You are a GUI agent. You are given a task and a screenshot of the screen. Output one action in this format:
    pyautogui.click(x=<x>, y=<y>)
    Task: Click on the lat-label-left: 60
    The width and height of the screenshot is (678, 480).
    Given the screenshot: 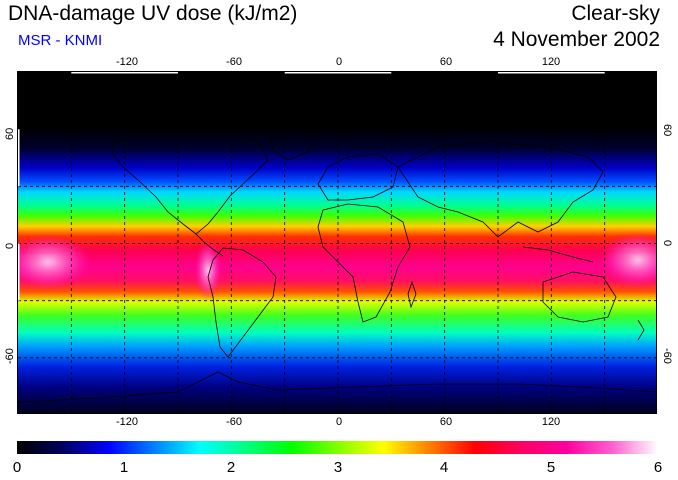 What is the action you would take?
    pyautogui.click(x=10, y=133)
    